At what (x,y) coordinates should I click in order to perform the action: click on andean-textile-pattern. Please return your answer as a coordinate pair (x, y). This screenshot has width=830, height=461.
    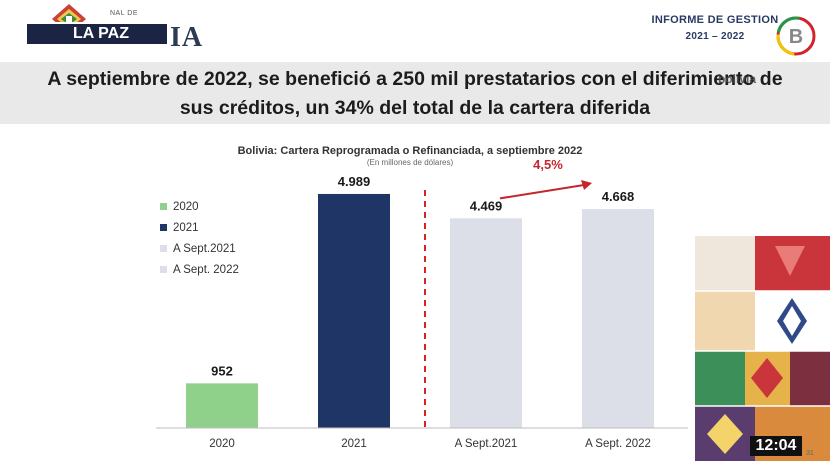
    Looking at the image, I should click on (762, 348).